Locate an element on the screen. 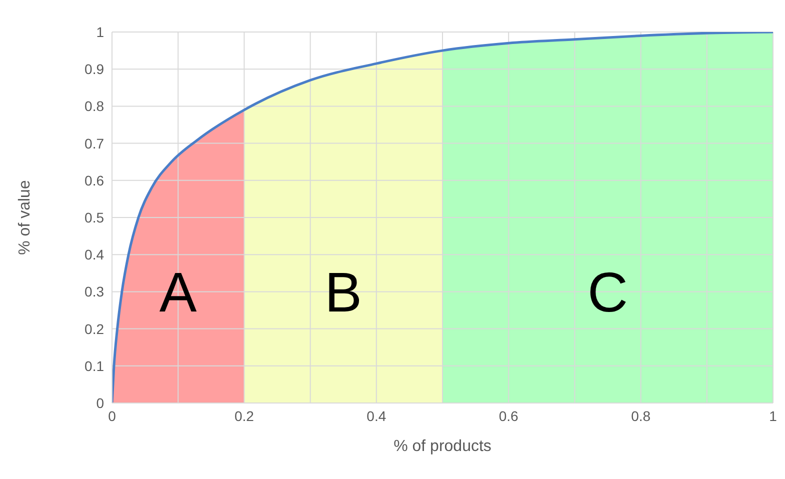  x-axis-title: % of products is located at coordinates (443, 446).